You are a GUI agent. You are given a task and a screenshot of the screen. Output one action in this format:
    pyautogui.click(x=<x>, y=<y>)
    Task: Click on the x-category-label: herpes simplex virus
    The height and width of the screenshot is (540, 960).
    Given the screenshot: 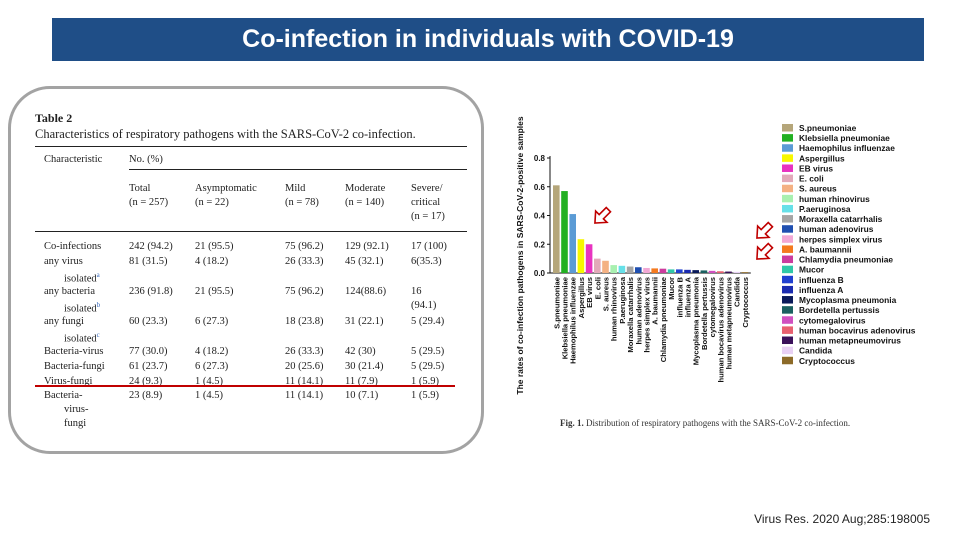 What is the action you would take?
    pyautogui.click(x=647, y=315)
    